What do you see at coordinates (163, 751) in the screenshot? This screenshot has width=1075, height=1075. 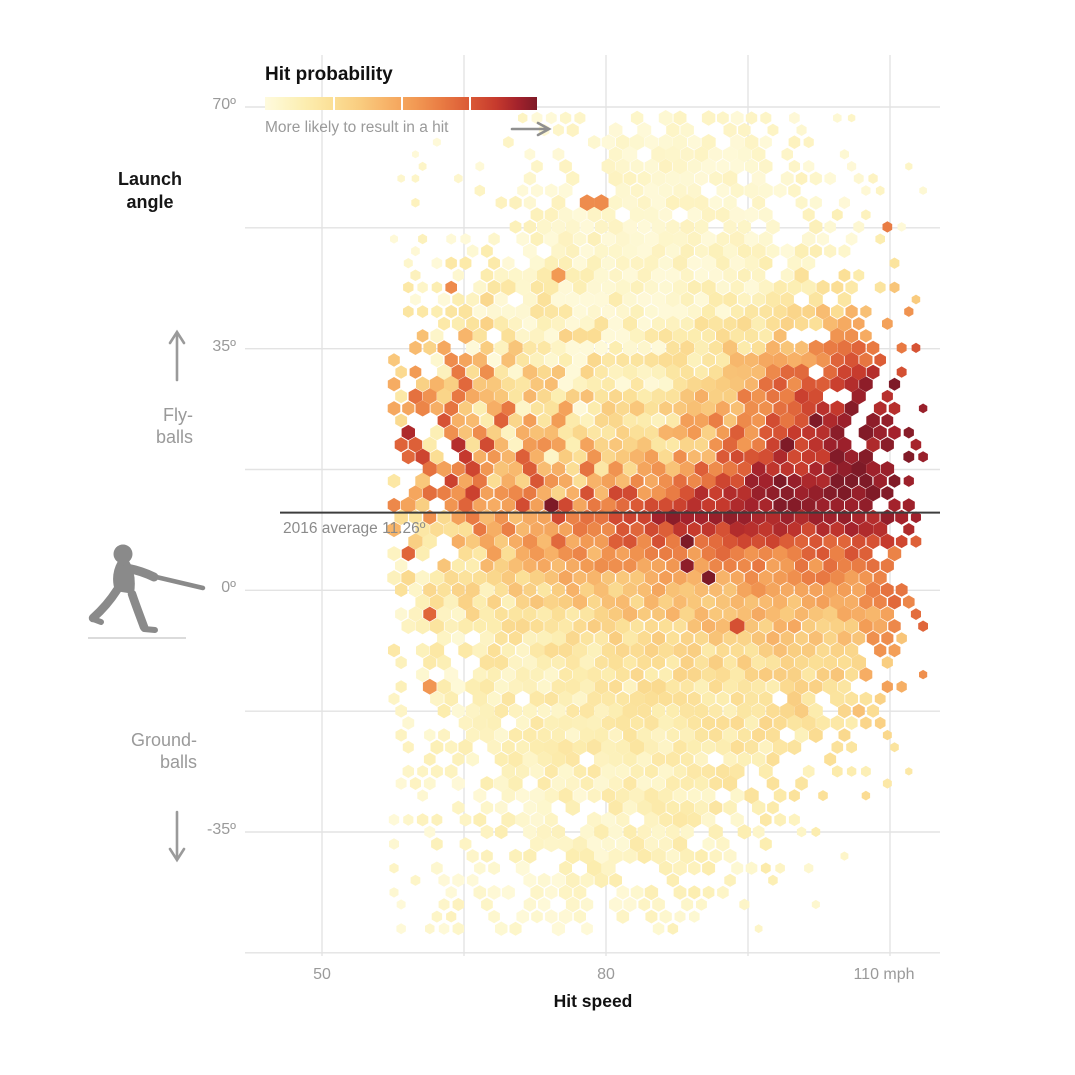 I see `ground-balls-label: Ground- balls` at bounding box center [163, 751].